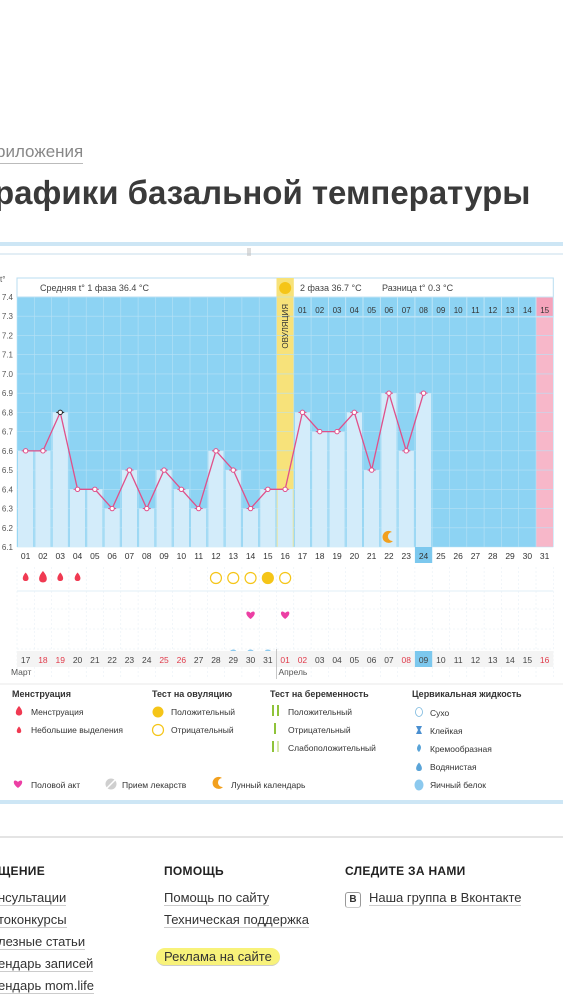  I want to click on fluid-sticky-icon, so click(419, 730).